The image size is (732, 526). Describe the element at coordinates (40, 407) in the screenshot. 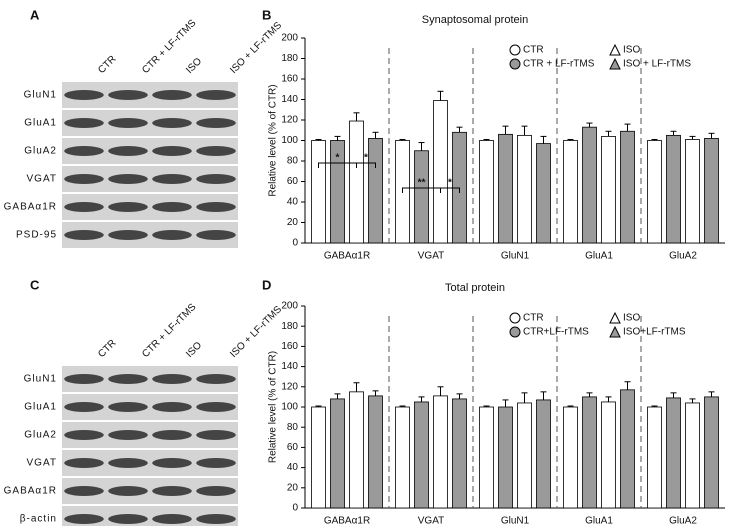

I see `protein-label: GluA1` at that location.